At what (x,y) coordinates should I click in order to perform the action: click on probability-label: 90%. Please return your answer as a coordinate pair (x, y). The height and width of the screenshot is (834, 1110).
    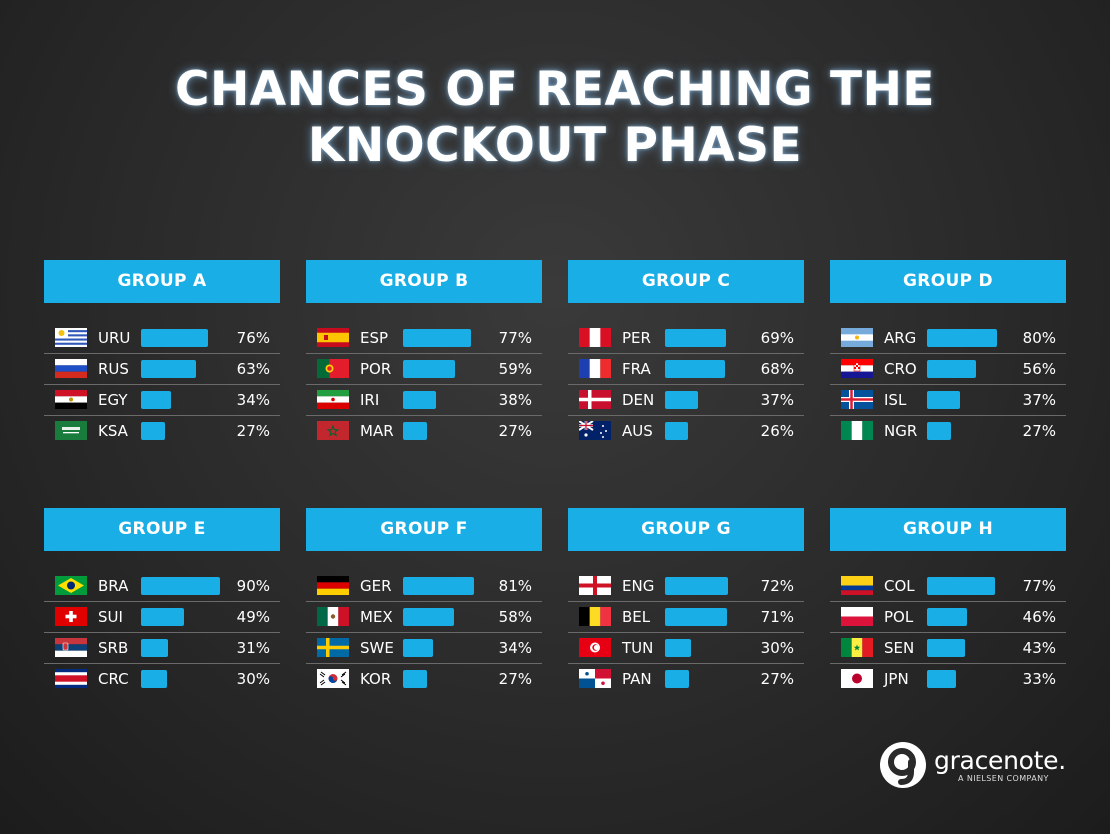
    Looking at the image, I should click on (253, 586).